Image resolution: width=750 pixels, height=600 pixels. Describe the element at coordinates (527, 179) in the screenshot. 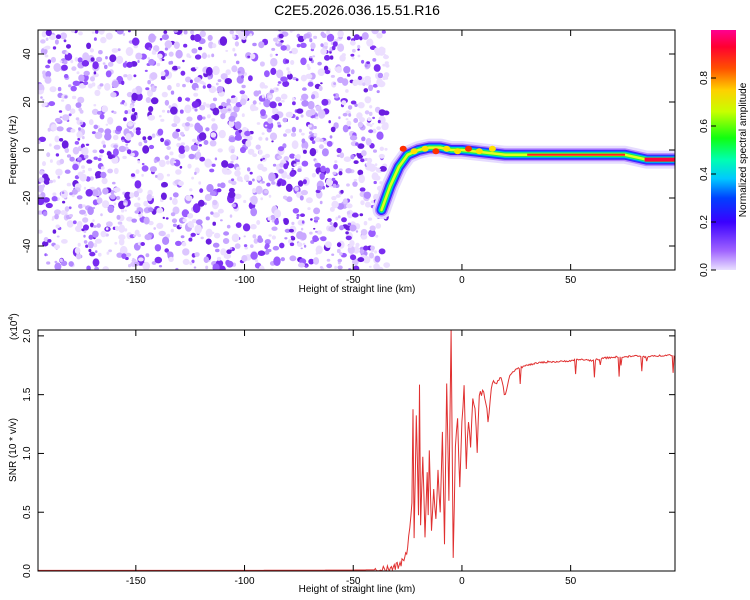

I see `signal-ridge-band` at that location.